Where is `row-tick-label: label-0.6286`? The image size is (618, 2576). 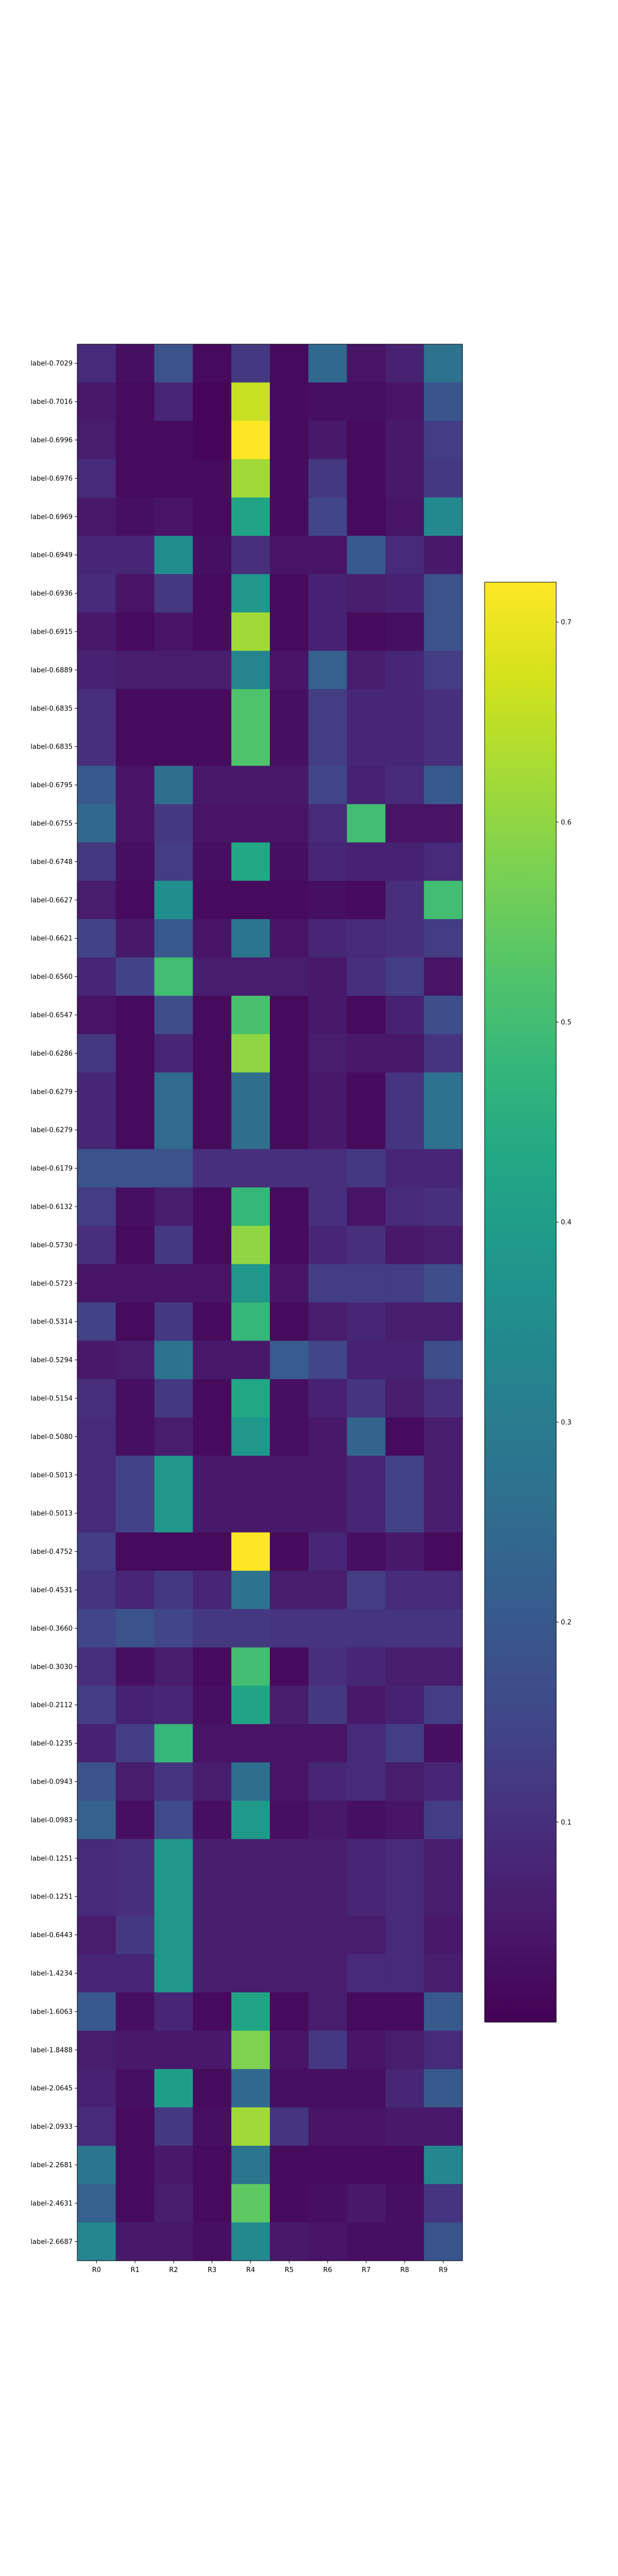
row-tick-label: label-0.6286 is located at coordinates (51, 1054).